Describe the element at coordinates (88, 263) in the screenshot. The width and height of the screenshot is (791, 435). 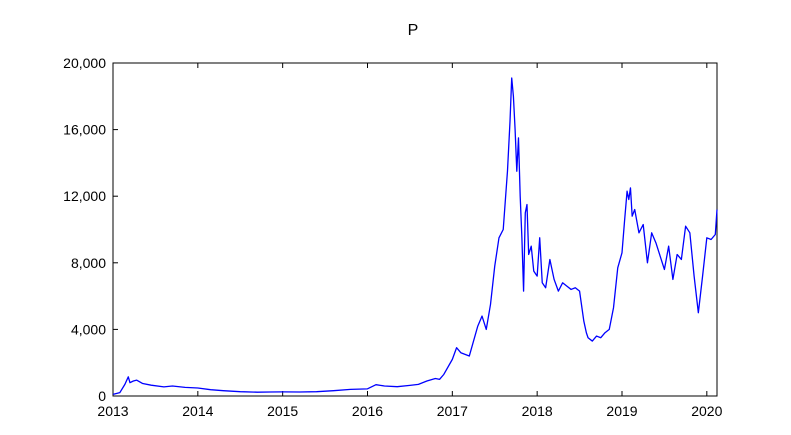
I see `y-tick-label: 8,000` at that location.